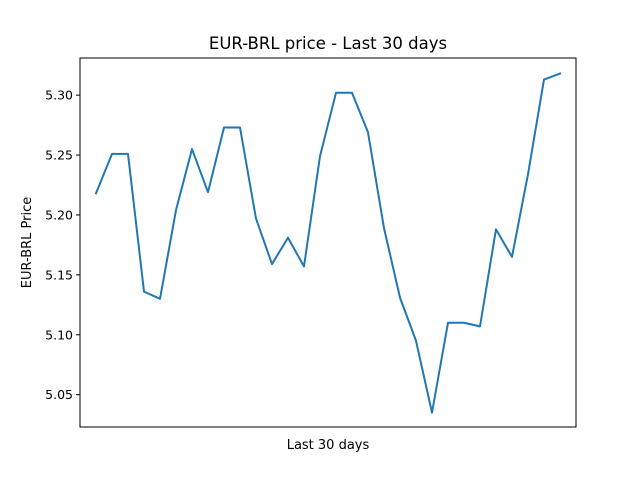  I want to click on y-axis-ticks: 5.05 5.10 5.15 5.20 5.25 5.30, so click(62, 245).